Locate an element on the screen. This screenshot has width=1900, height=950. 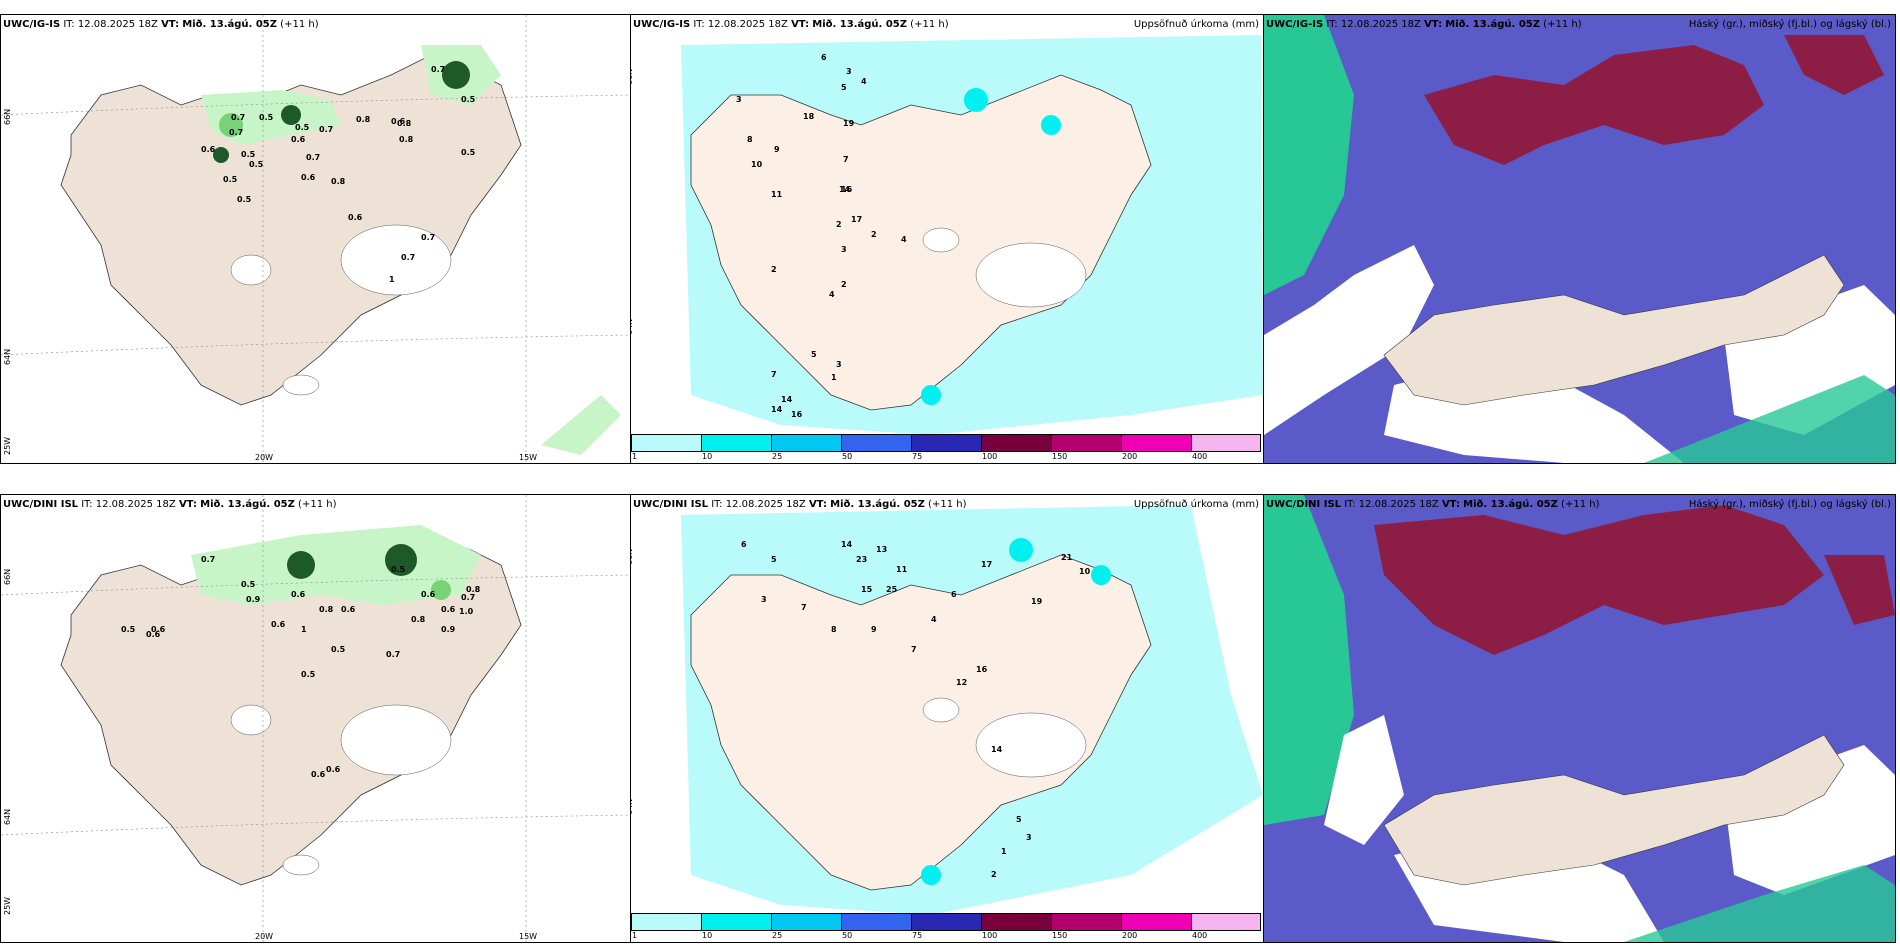
glacier-myrdals is located at coordinates (301, 865).